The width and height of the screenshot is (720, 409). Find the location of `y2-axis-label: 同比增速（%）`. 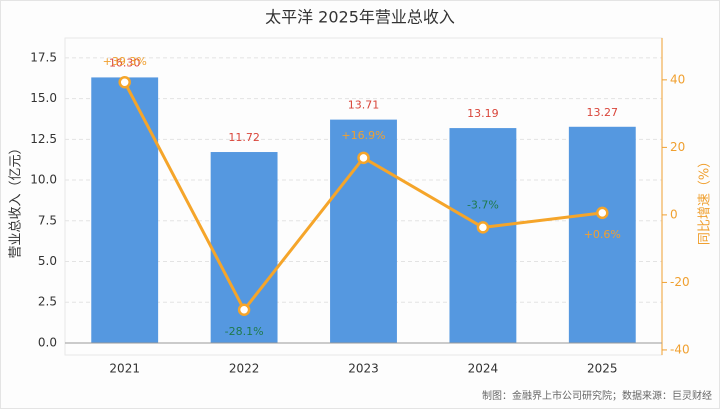

y2-axis-label: 同比增速（%） is located at coordinates (705, 200).